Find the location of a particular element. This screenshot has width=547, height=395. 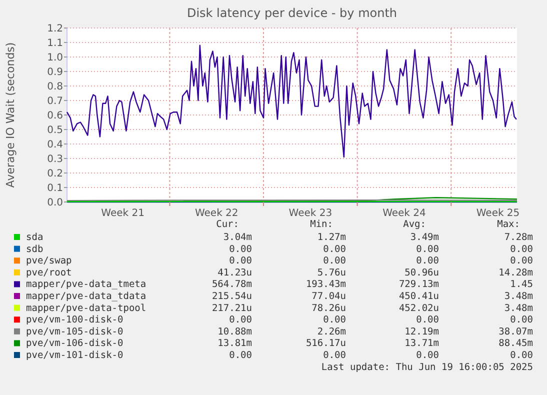

x-tick-label: Week 22 is located at coordinates (216, 213).